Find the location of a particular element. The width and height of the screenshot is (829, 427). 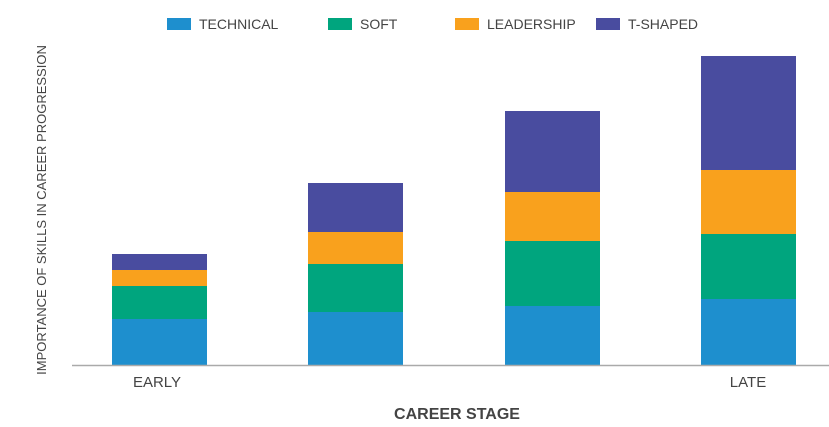

legend-label-soft: SOFT is located at coordinates (379, 24).